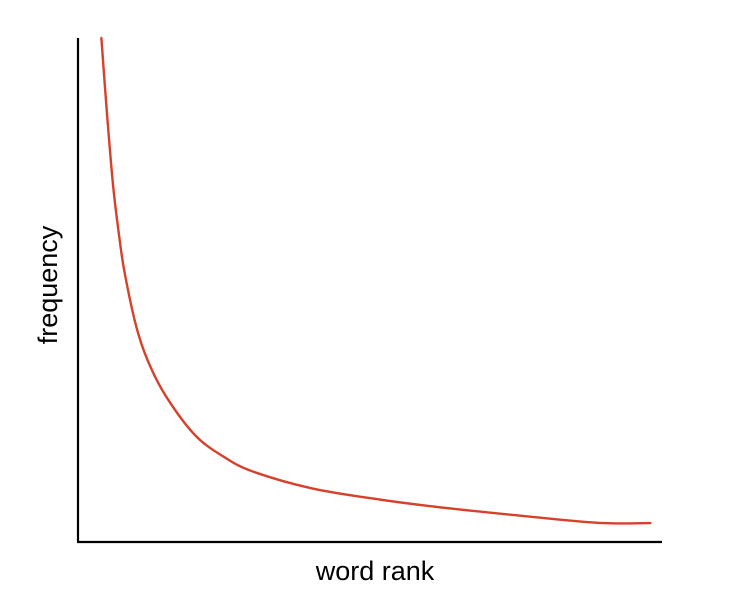 This screenshot has width=748, height=614. I want to click on x-axis-label: word rank, so click(375, 571).